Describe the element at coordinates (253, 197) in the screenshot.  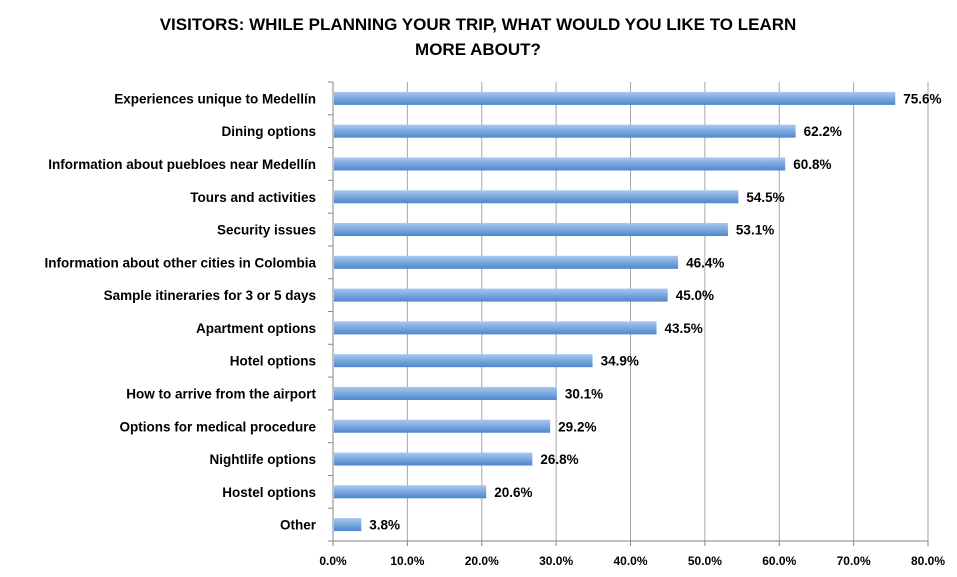
I see `category-label: Tours and activities` at that location.